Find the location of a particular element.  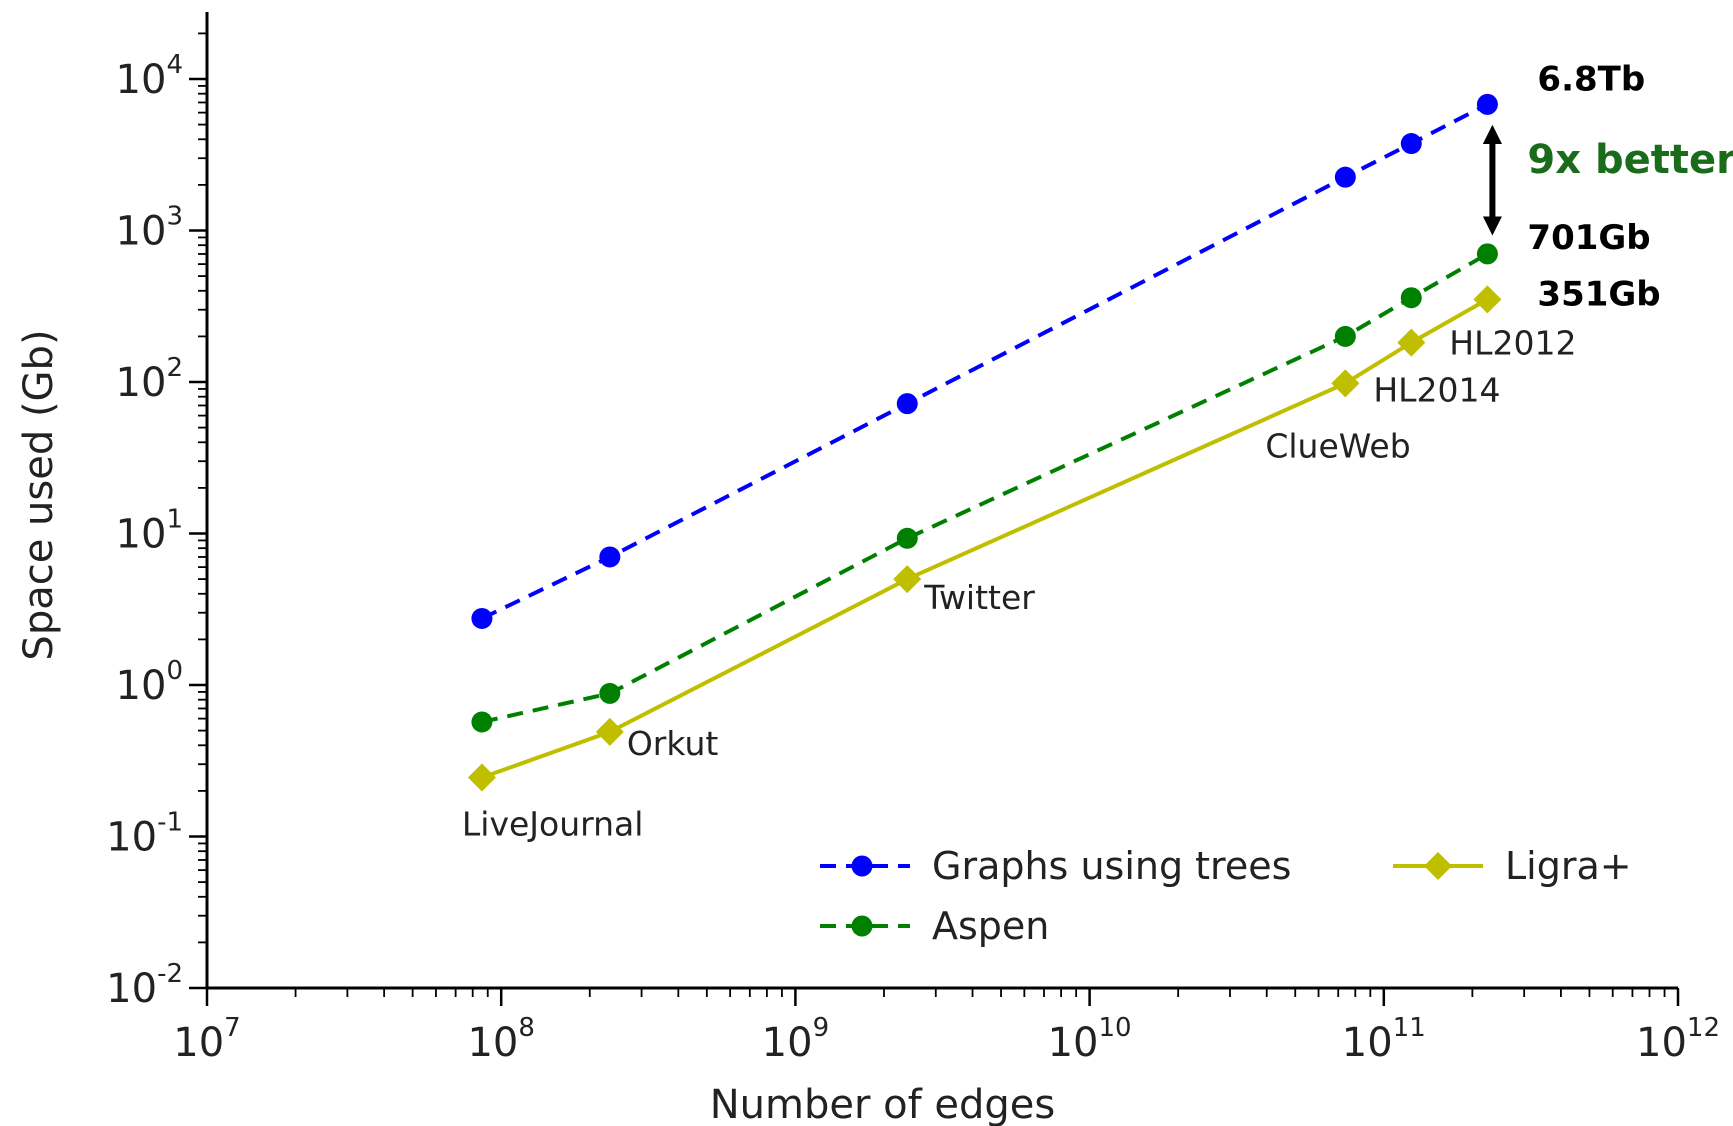

y-tick-label: 10² is located at coordinates (149, 379).